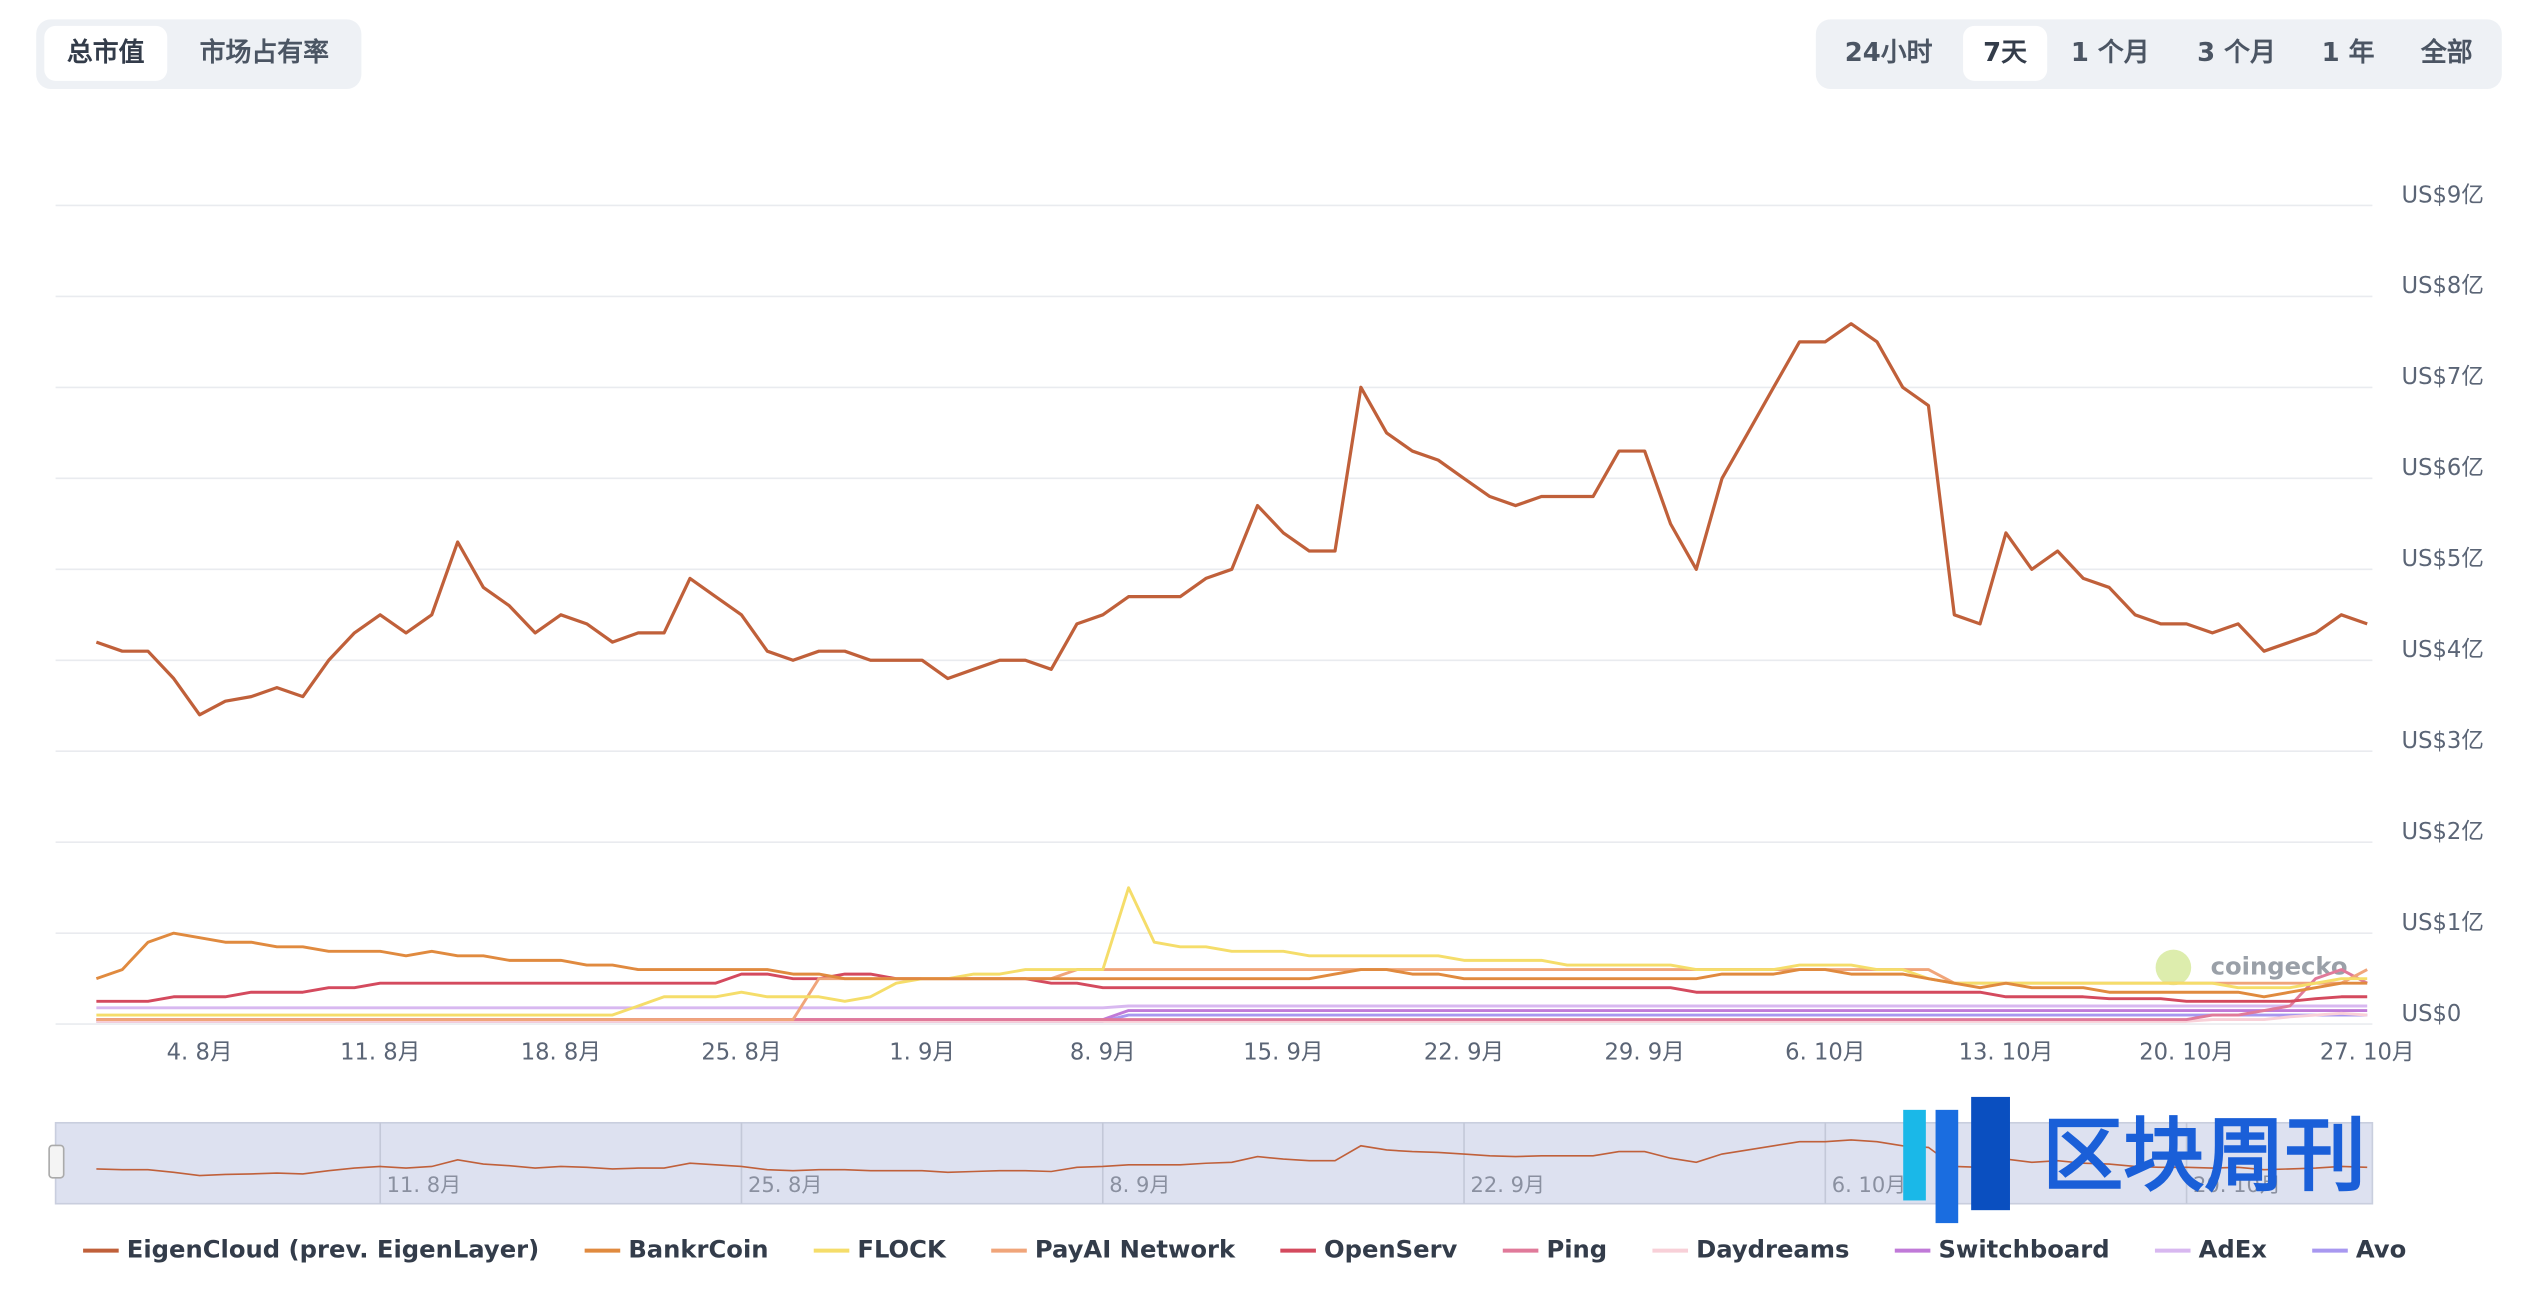  I want to click on navigator-label: 11. 8月, so click(424, 1184).